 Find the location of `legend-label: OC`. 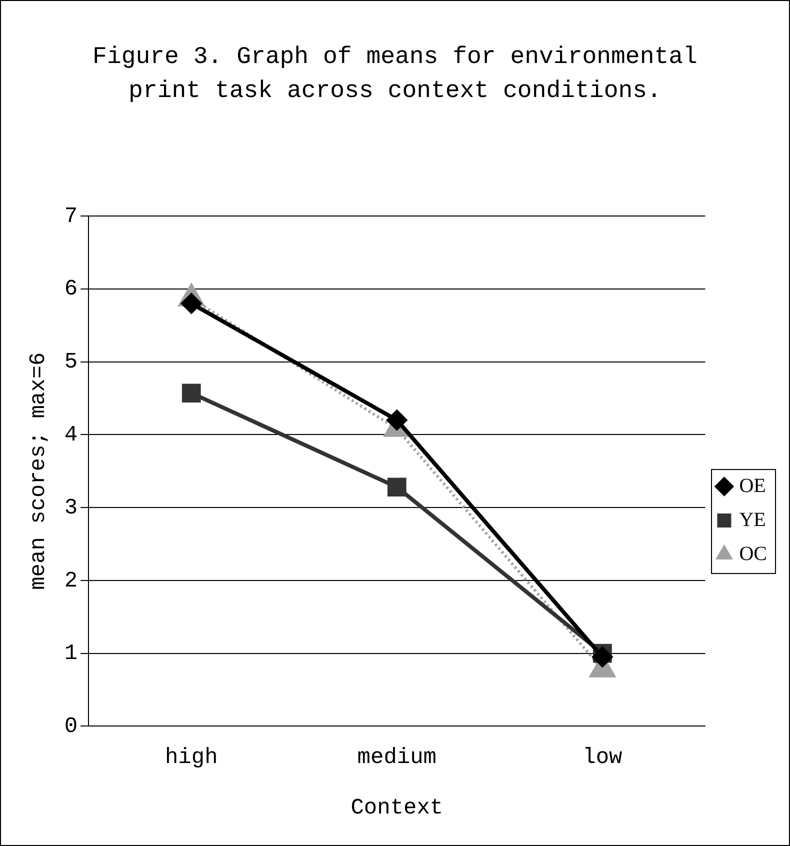

legend-label: OC is located at coordinates (753, 553).